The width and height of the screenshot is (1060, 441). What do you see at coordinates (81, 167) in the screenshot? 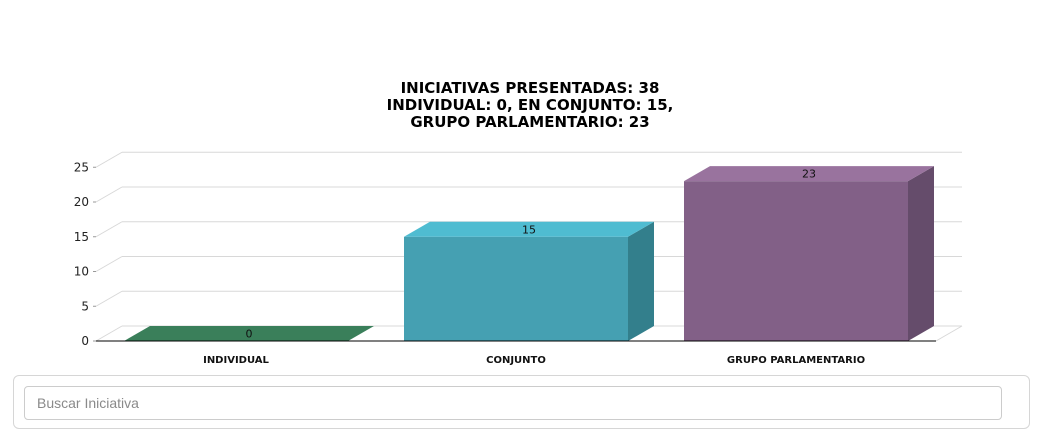
I see `y-tick-label: 25` at bounding box center [81, 167].